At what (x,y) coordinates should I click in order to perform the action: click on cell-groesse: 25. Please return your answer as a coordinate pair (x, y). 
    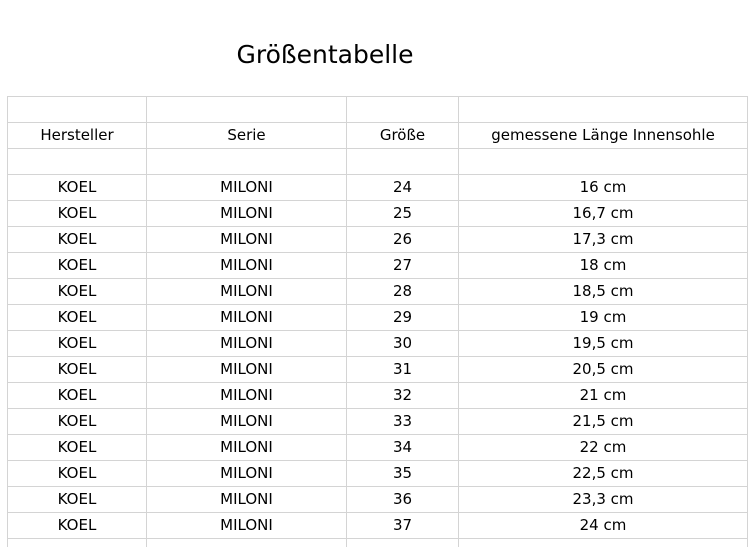
    Looking at the image, I should click on (403, 214).